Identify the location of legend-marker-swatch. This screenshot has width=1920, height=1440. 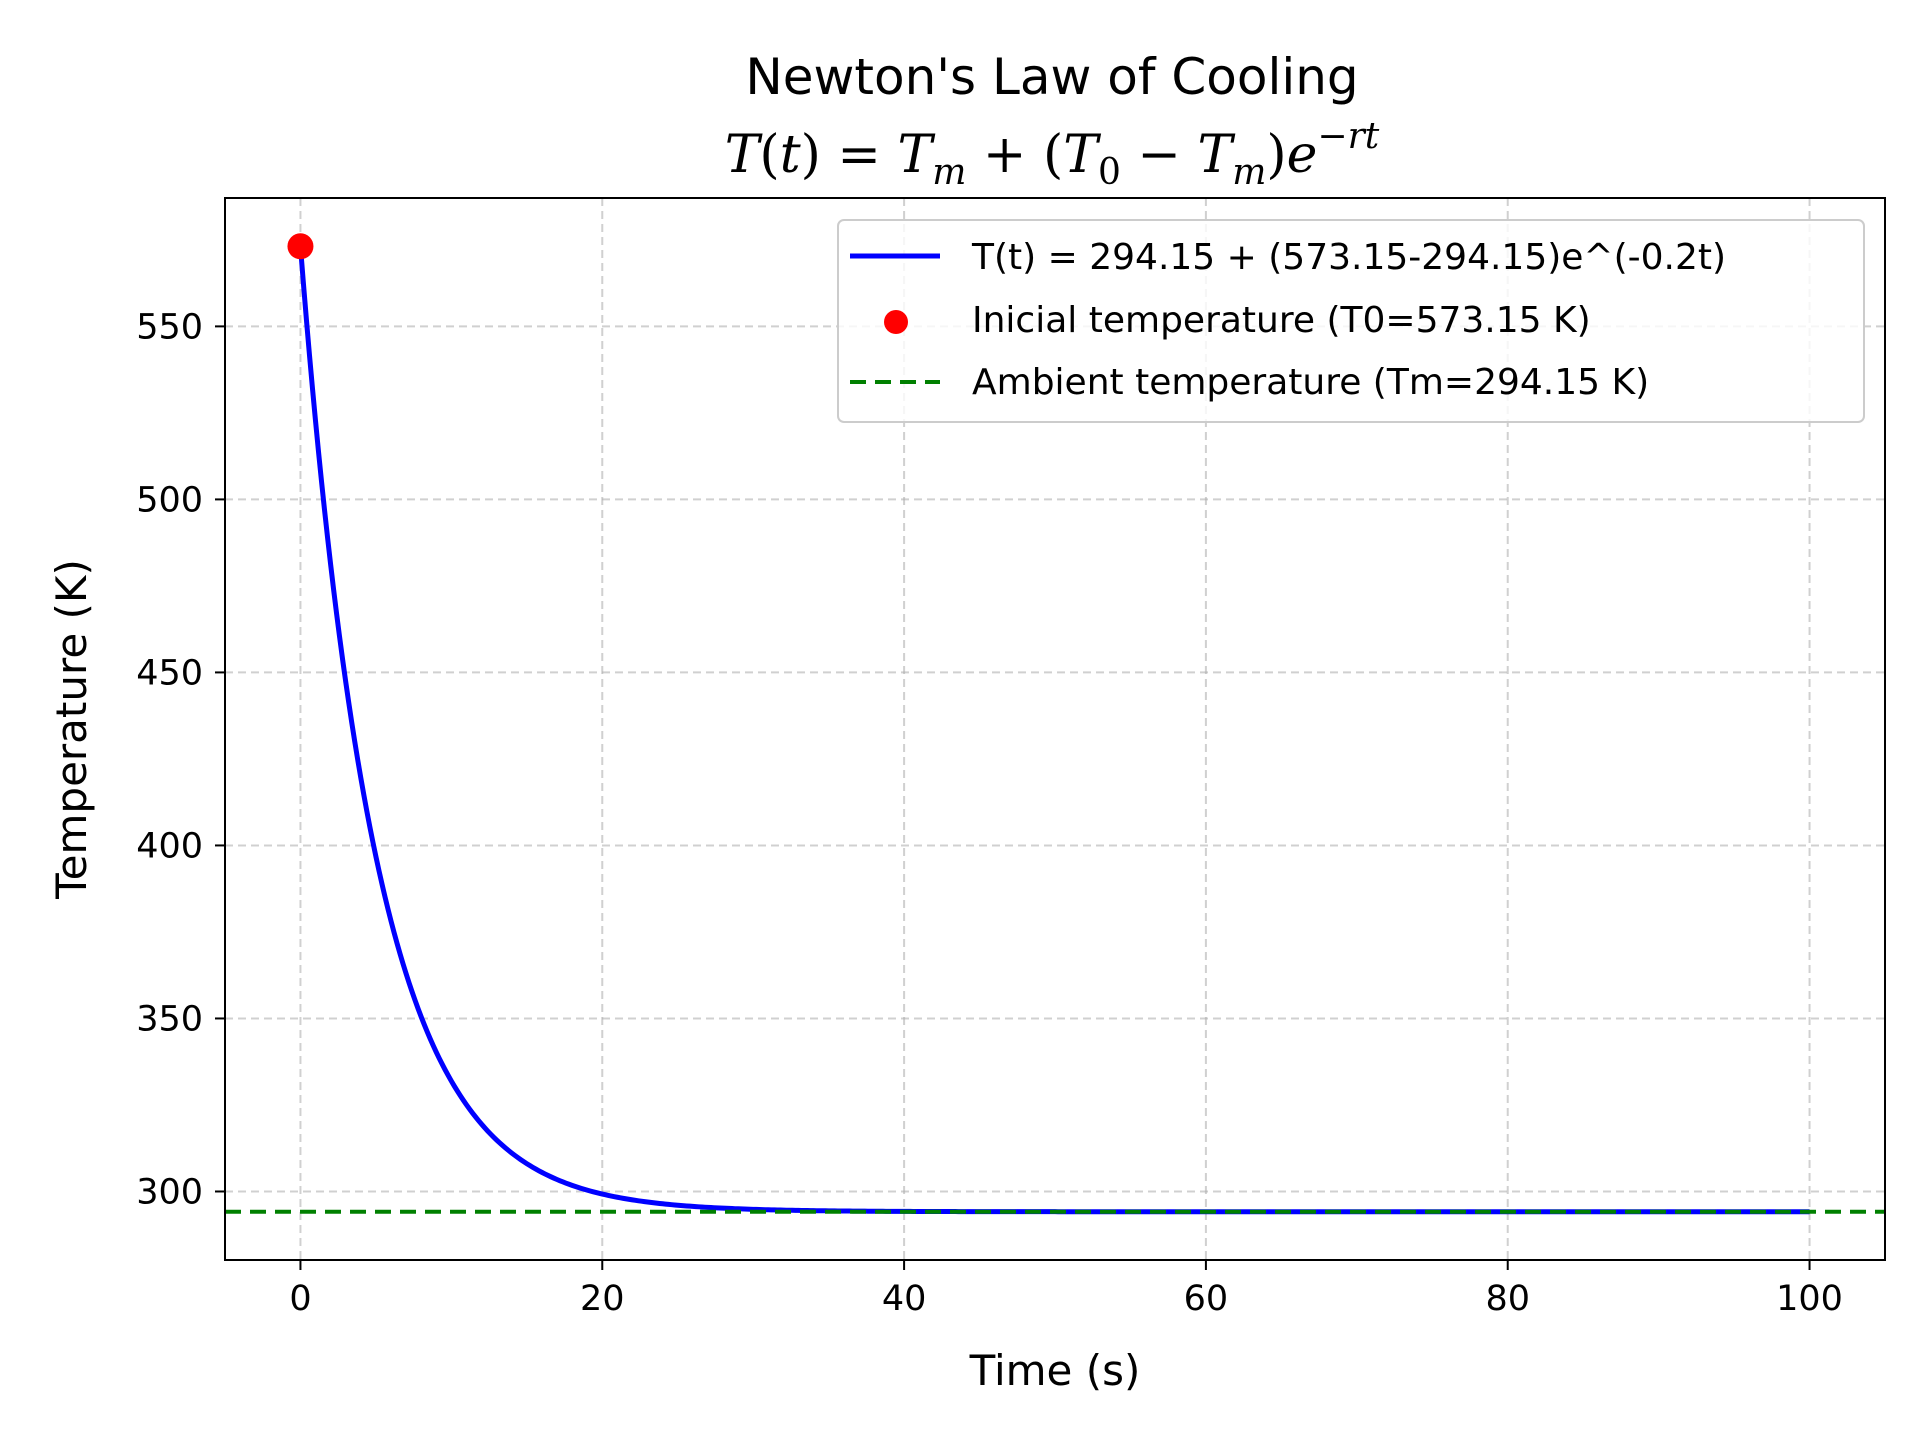
(896, 322).